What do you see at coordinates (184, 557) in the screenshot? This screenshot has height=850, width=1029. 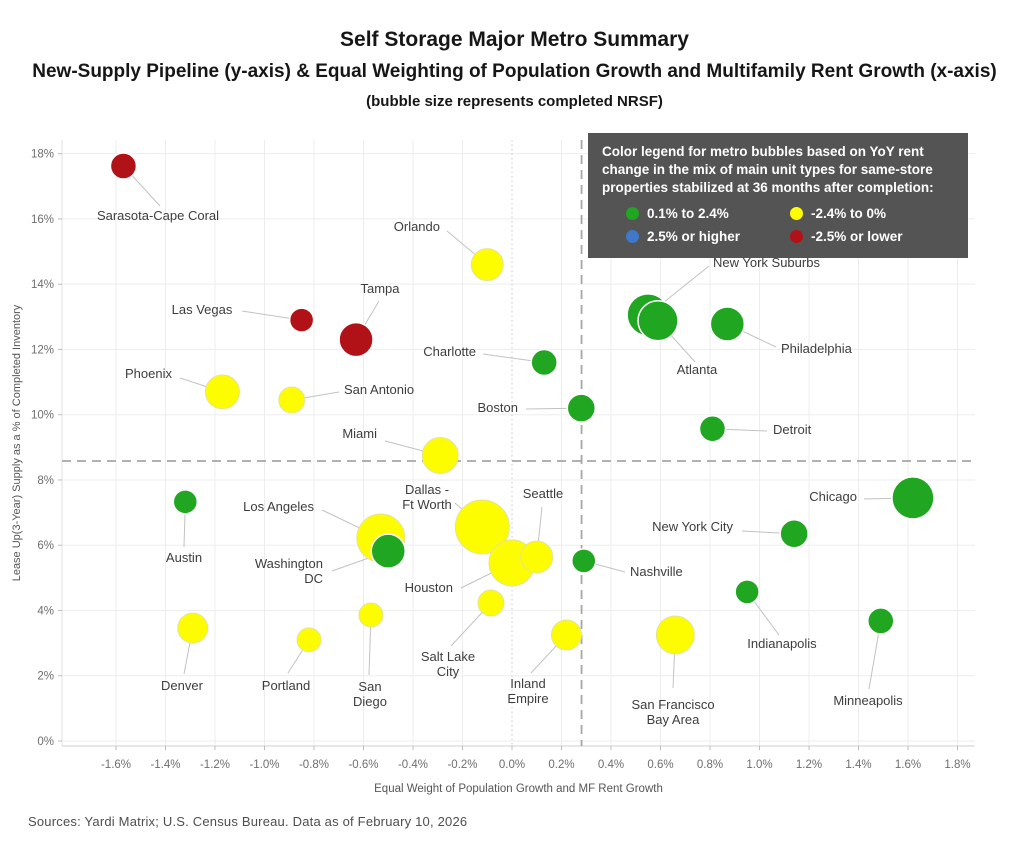 I see `metro-label: Austin` at bounding box center [184, 557].